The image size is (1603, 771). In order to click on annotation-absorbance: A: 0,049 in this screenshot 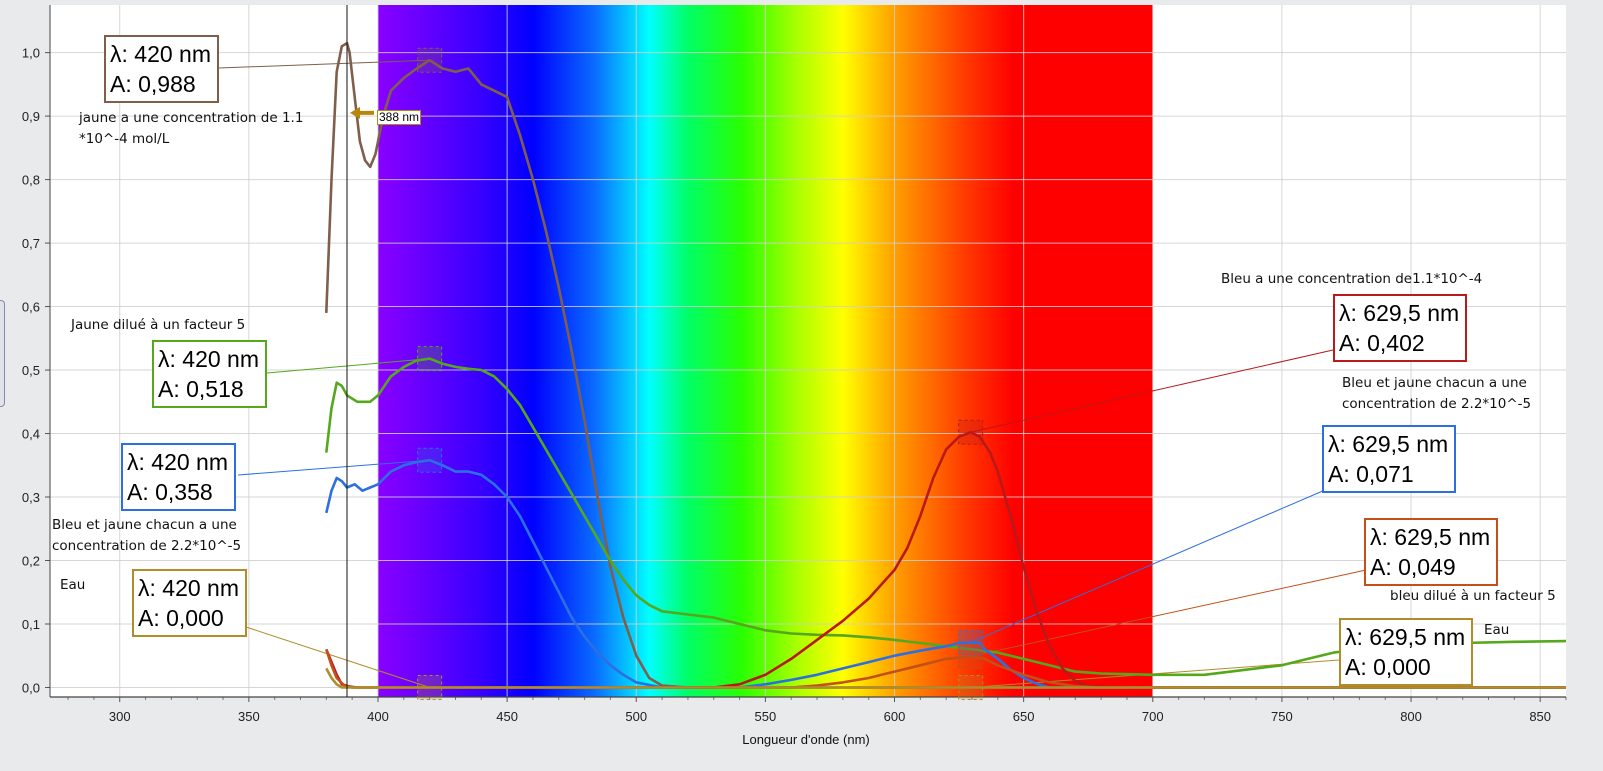, I will do `click(1413, 567)`.